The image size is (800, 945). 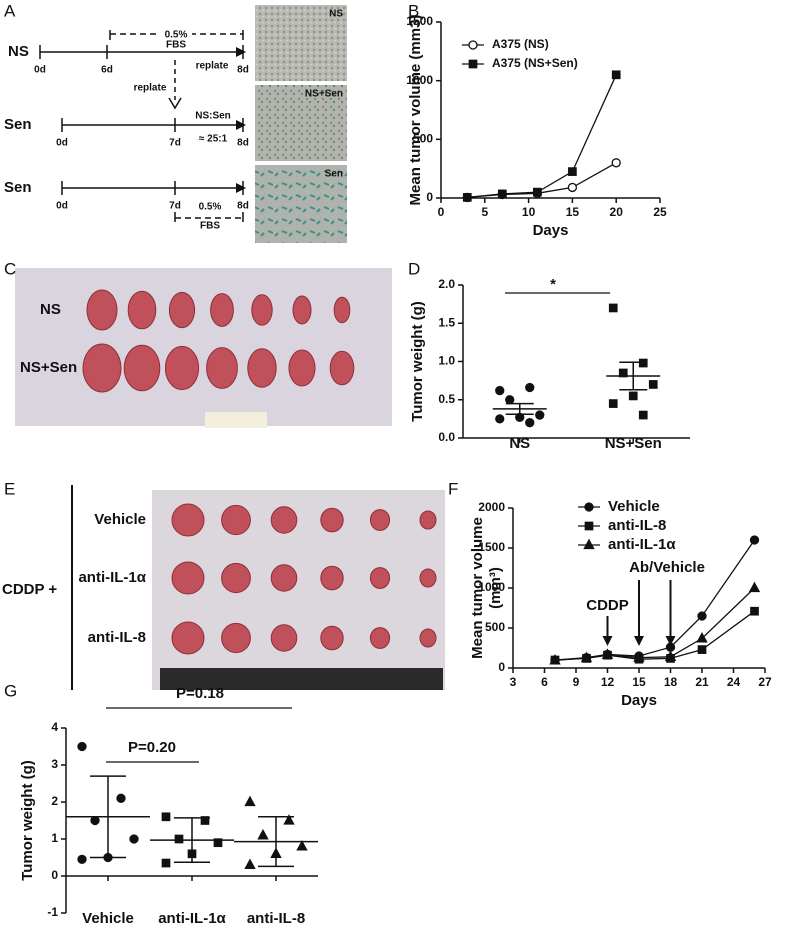 I want to click on y-axis-label: Mean tumor volume (mm3), so click(x=415, y=110).